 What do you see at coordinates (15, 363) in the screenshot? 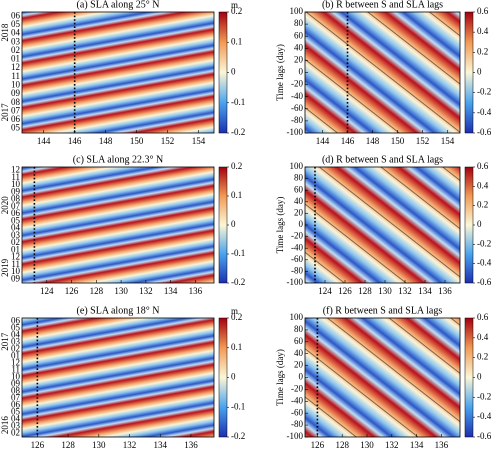
I see `y-tick-label: 12` at bounding box center [15, 363].